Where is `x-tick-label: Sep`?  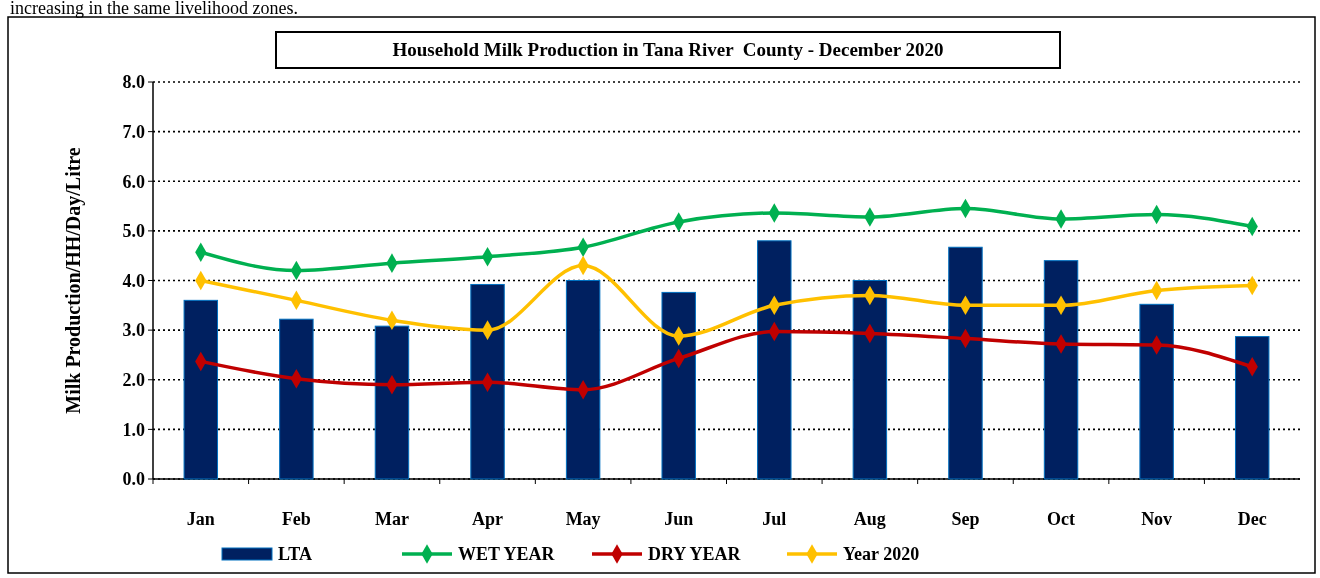 x-tick-label: Sep is located at coordinates (965, 519).